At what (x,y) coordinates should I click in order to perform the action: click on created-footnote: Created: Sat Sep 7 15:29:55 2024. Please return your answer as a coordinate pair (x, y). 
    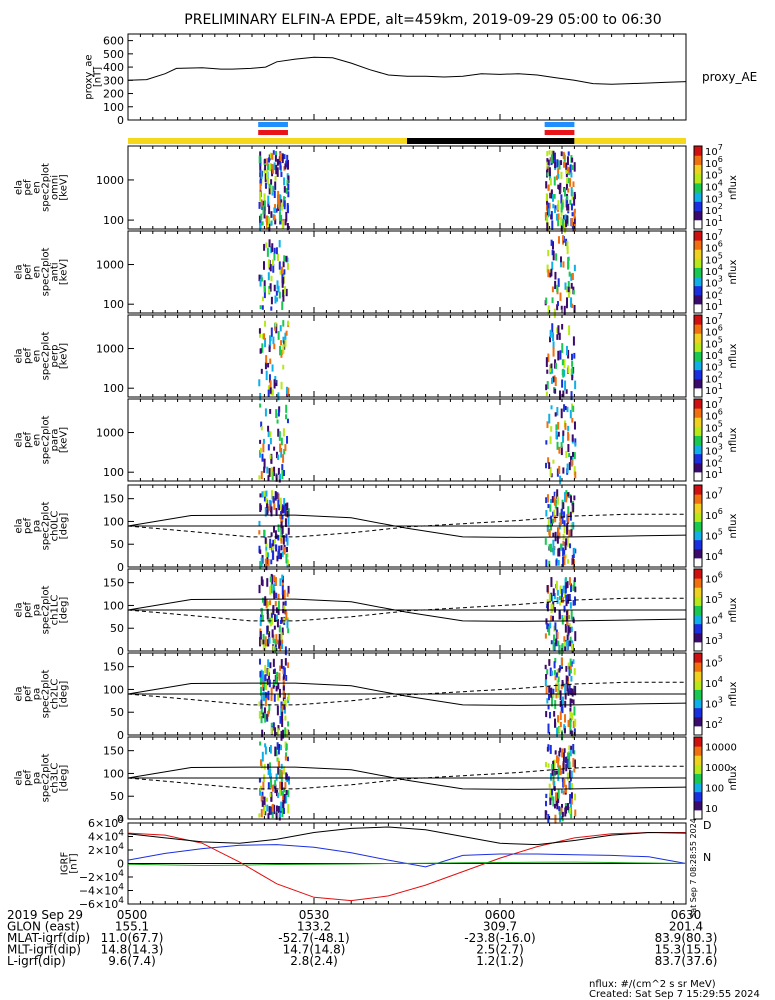
    Looking at the image, I should click on (674, 994).